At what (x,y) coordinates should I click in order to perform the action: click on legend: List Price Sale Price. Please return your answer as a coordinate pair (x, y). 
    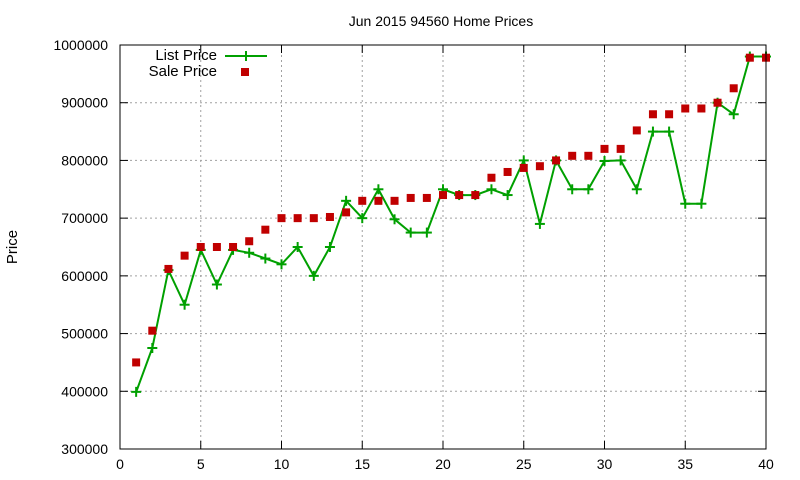
    Looking at the image, I should click on (208, 63).